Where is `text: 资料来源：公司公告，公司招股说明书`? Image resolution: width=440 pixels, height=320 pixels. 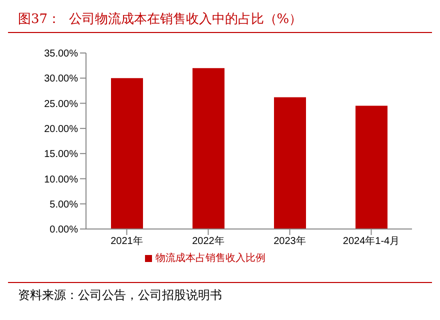 text: 资料来源：公司公告，公司招股说明书 is located at coordinates (120, 295).